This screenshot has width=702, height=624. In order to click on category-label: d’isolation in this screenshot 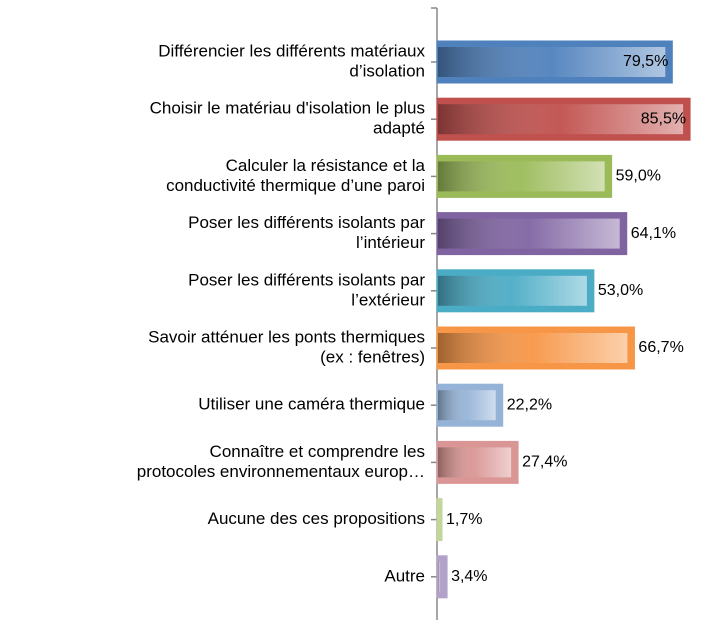, I will do `click(387, 70)`.